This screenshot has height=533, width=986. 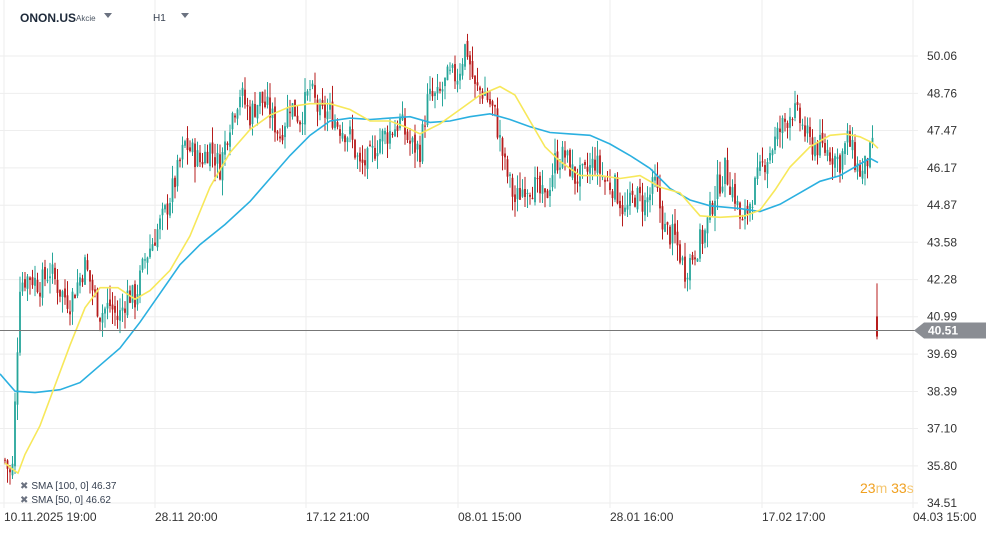 I want to click on x-tick-label: 17.12 21:00, so click(x=338, y=517).